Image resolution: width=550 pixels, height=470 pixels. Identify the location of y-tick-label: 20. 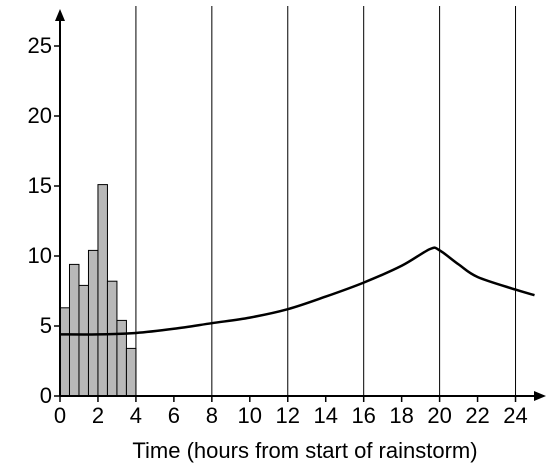
(40, 115).